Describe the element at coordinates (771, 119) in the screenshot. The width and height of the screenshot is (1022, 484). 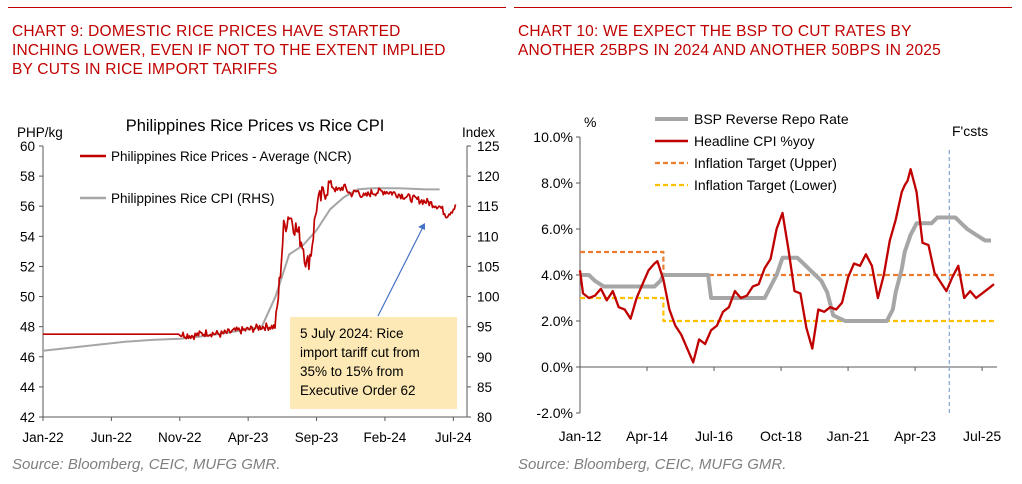
I see `legend-label-repo: BSP Reverse Repo Rate` at that location.